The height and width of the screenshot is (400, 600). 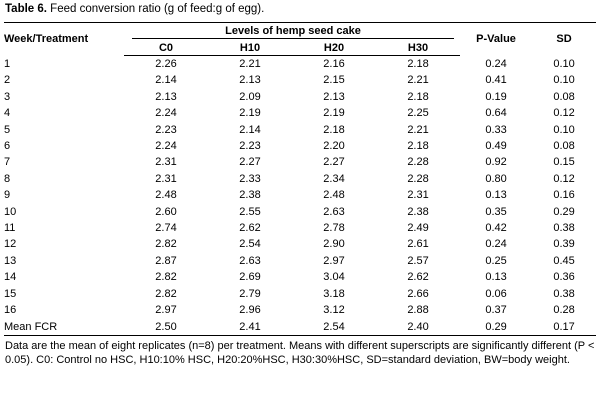 What do you see at coordinates (7, 80) in the screenshot?
I see `cell-week: 2` at bounding box center [7, 80].